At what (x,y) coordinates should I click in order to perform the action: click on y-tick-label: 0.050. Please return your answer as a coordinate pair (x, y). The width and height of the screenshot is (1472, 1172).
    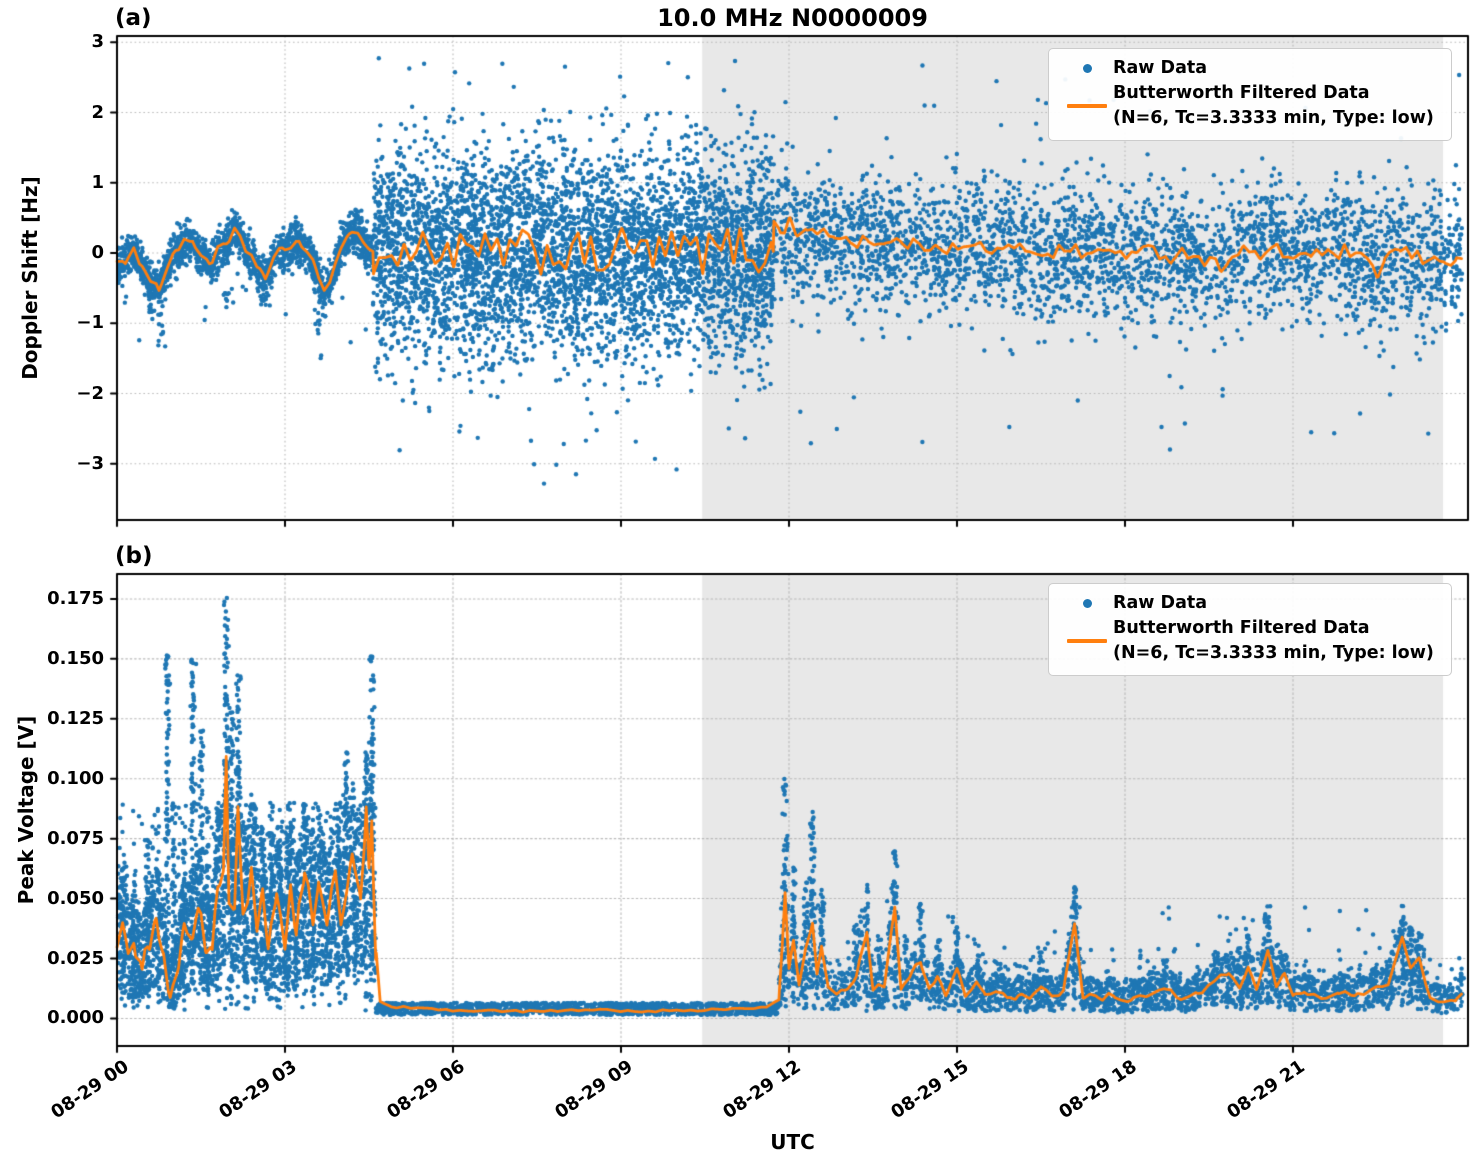
    Looking at the image, I should click on (75, 898).